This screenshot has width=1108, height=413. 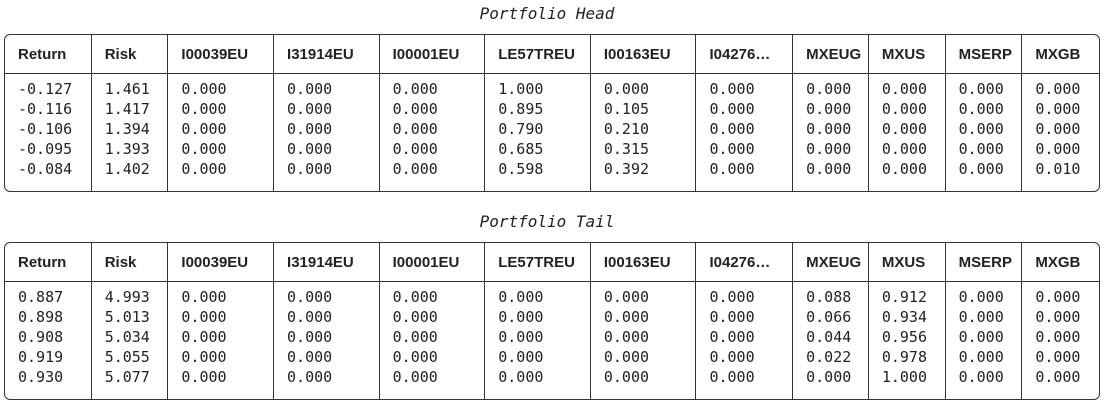 I want to click on table-cell: 1.393, so click(x=127, y=149).